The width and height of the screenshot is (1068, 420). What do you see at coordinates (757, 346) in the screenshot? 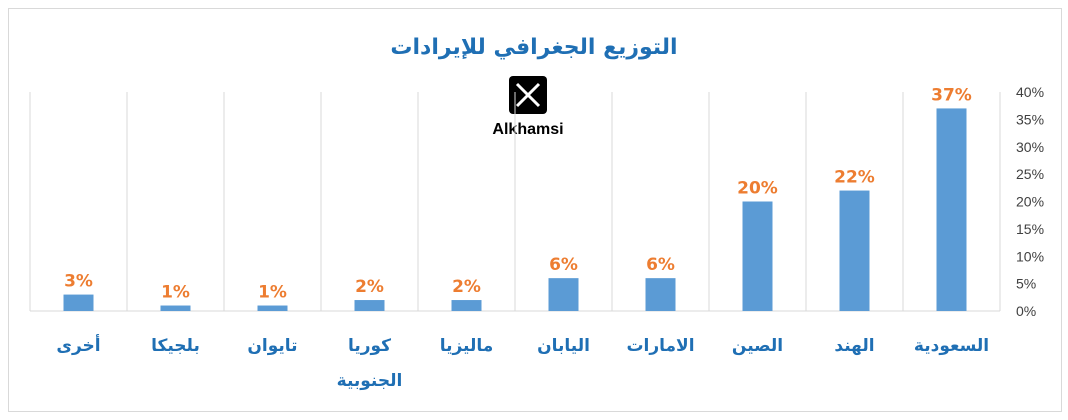
I see `category-label: الصين` at bounding box center [757, 346].